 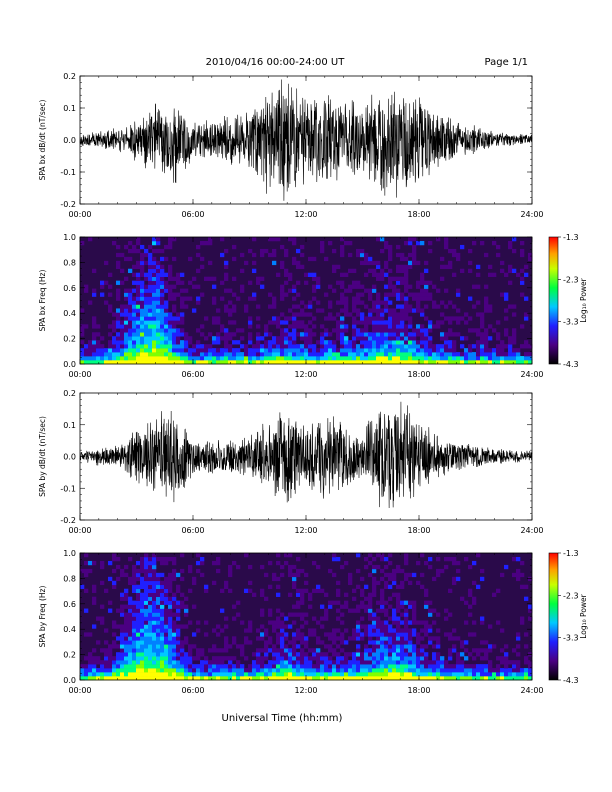 What do you see at coordinates (506, 62) in the screenshot?
I see `page-number: Page 1/1` at bounding box center [506, 62].